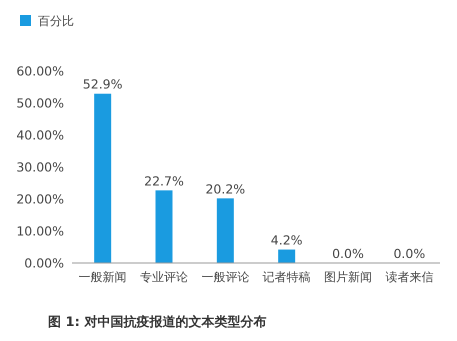  I want to click on x-tick-label: 记者特稿, so click(286, 277).